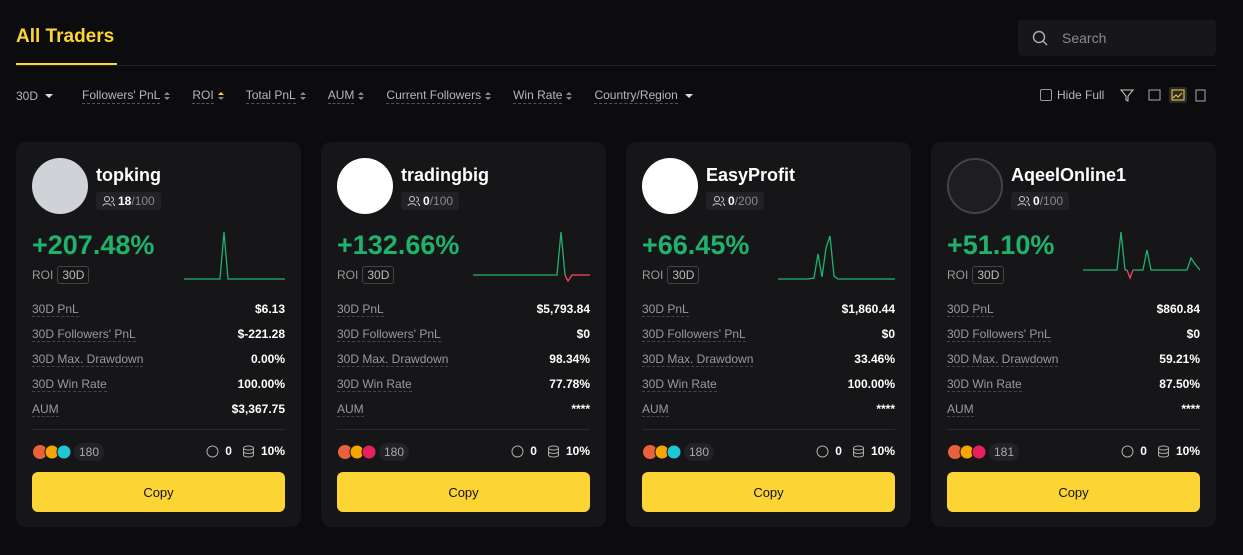 This screenshot has width=1243, height=555. I want to click on hide-full: Hide Full, so click(1123, 95).